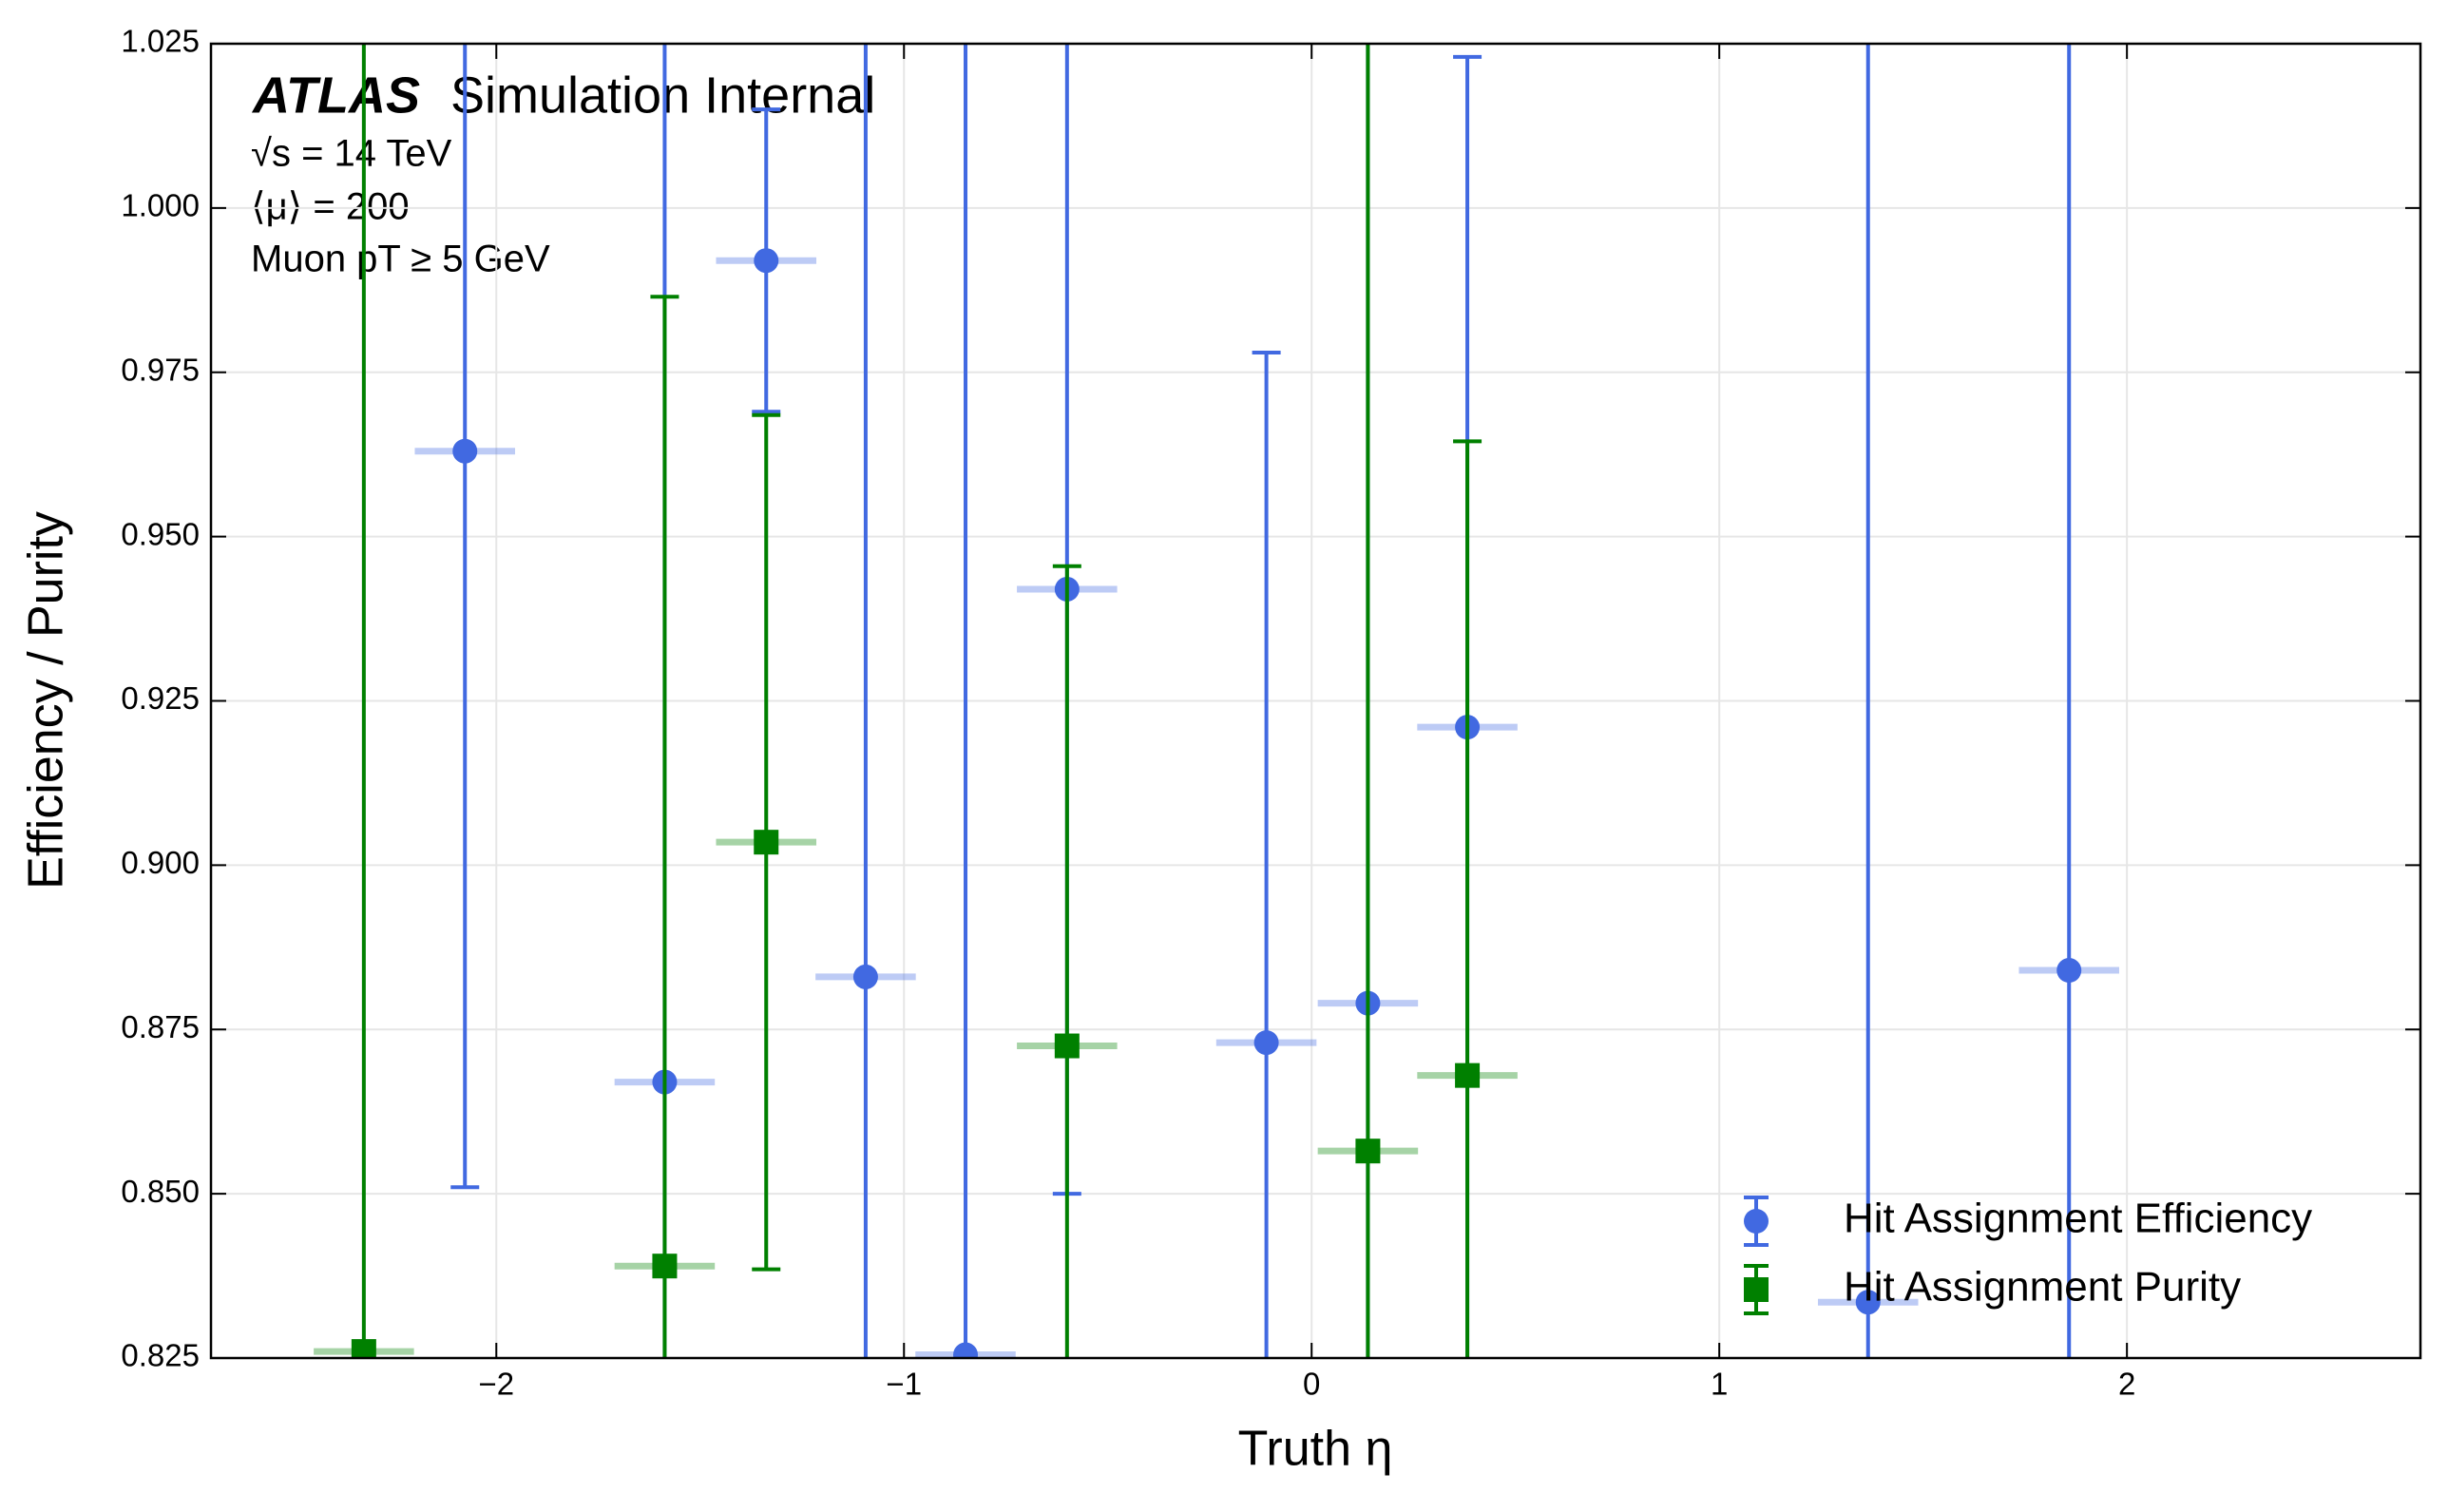 This screenshot has width=2448, height=1512. Describe the element at coordinates (161, 369) in the screenshot. I see `y-tick-label: 0.975` at that location.